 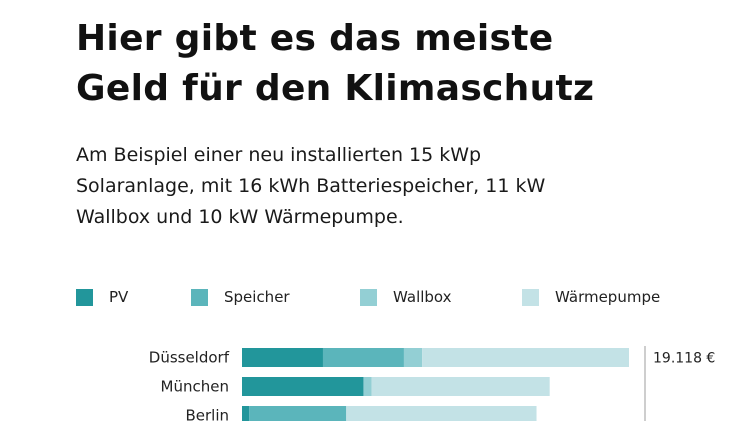 I want to click on stacked-bar-chart: Düsseldorf München Berlin 19.118 €, so click(x=432, y=383).